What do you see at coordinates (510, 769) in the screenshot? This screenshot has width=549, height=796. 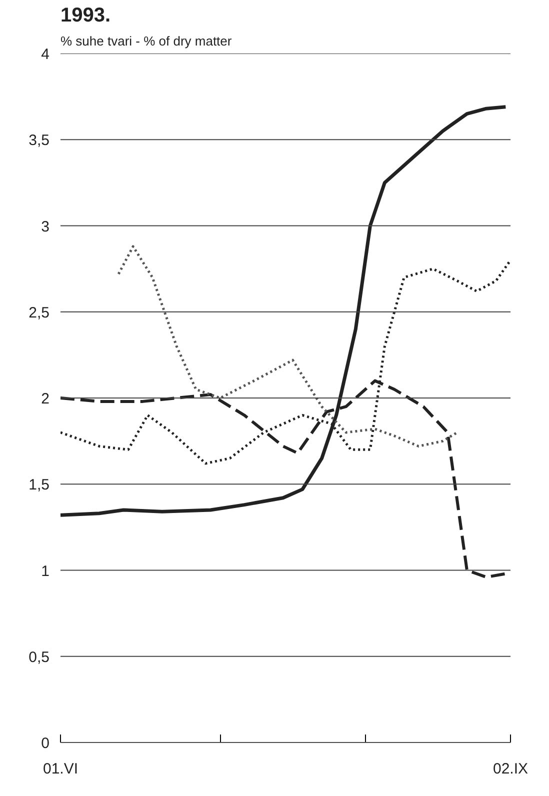 I see `x-tick-label: 02.IX` at bounding box center [510, 769].